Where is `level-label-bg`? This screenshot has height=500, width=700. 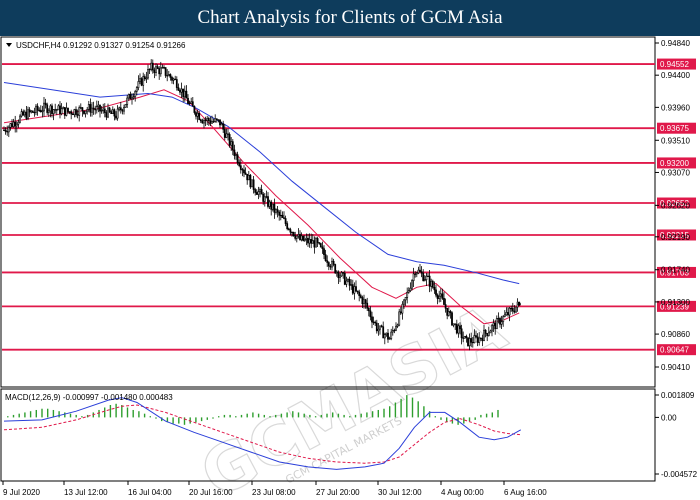
level-label-bg is located at coordinates (676, 163).